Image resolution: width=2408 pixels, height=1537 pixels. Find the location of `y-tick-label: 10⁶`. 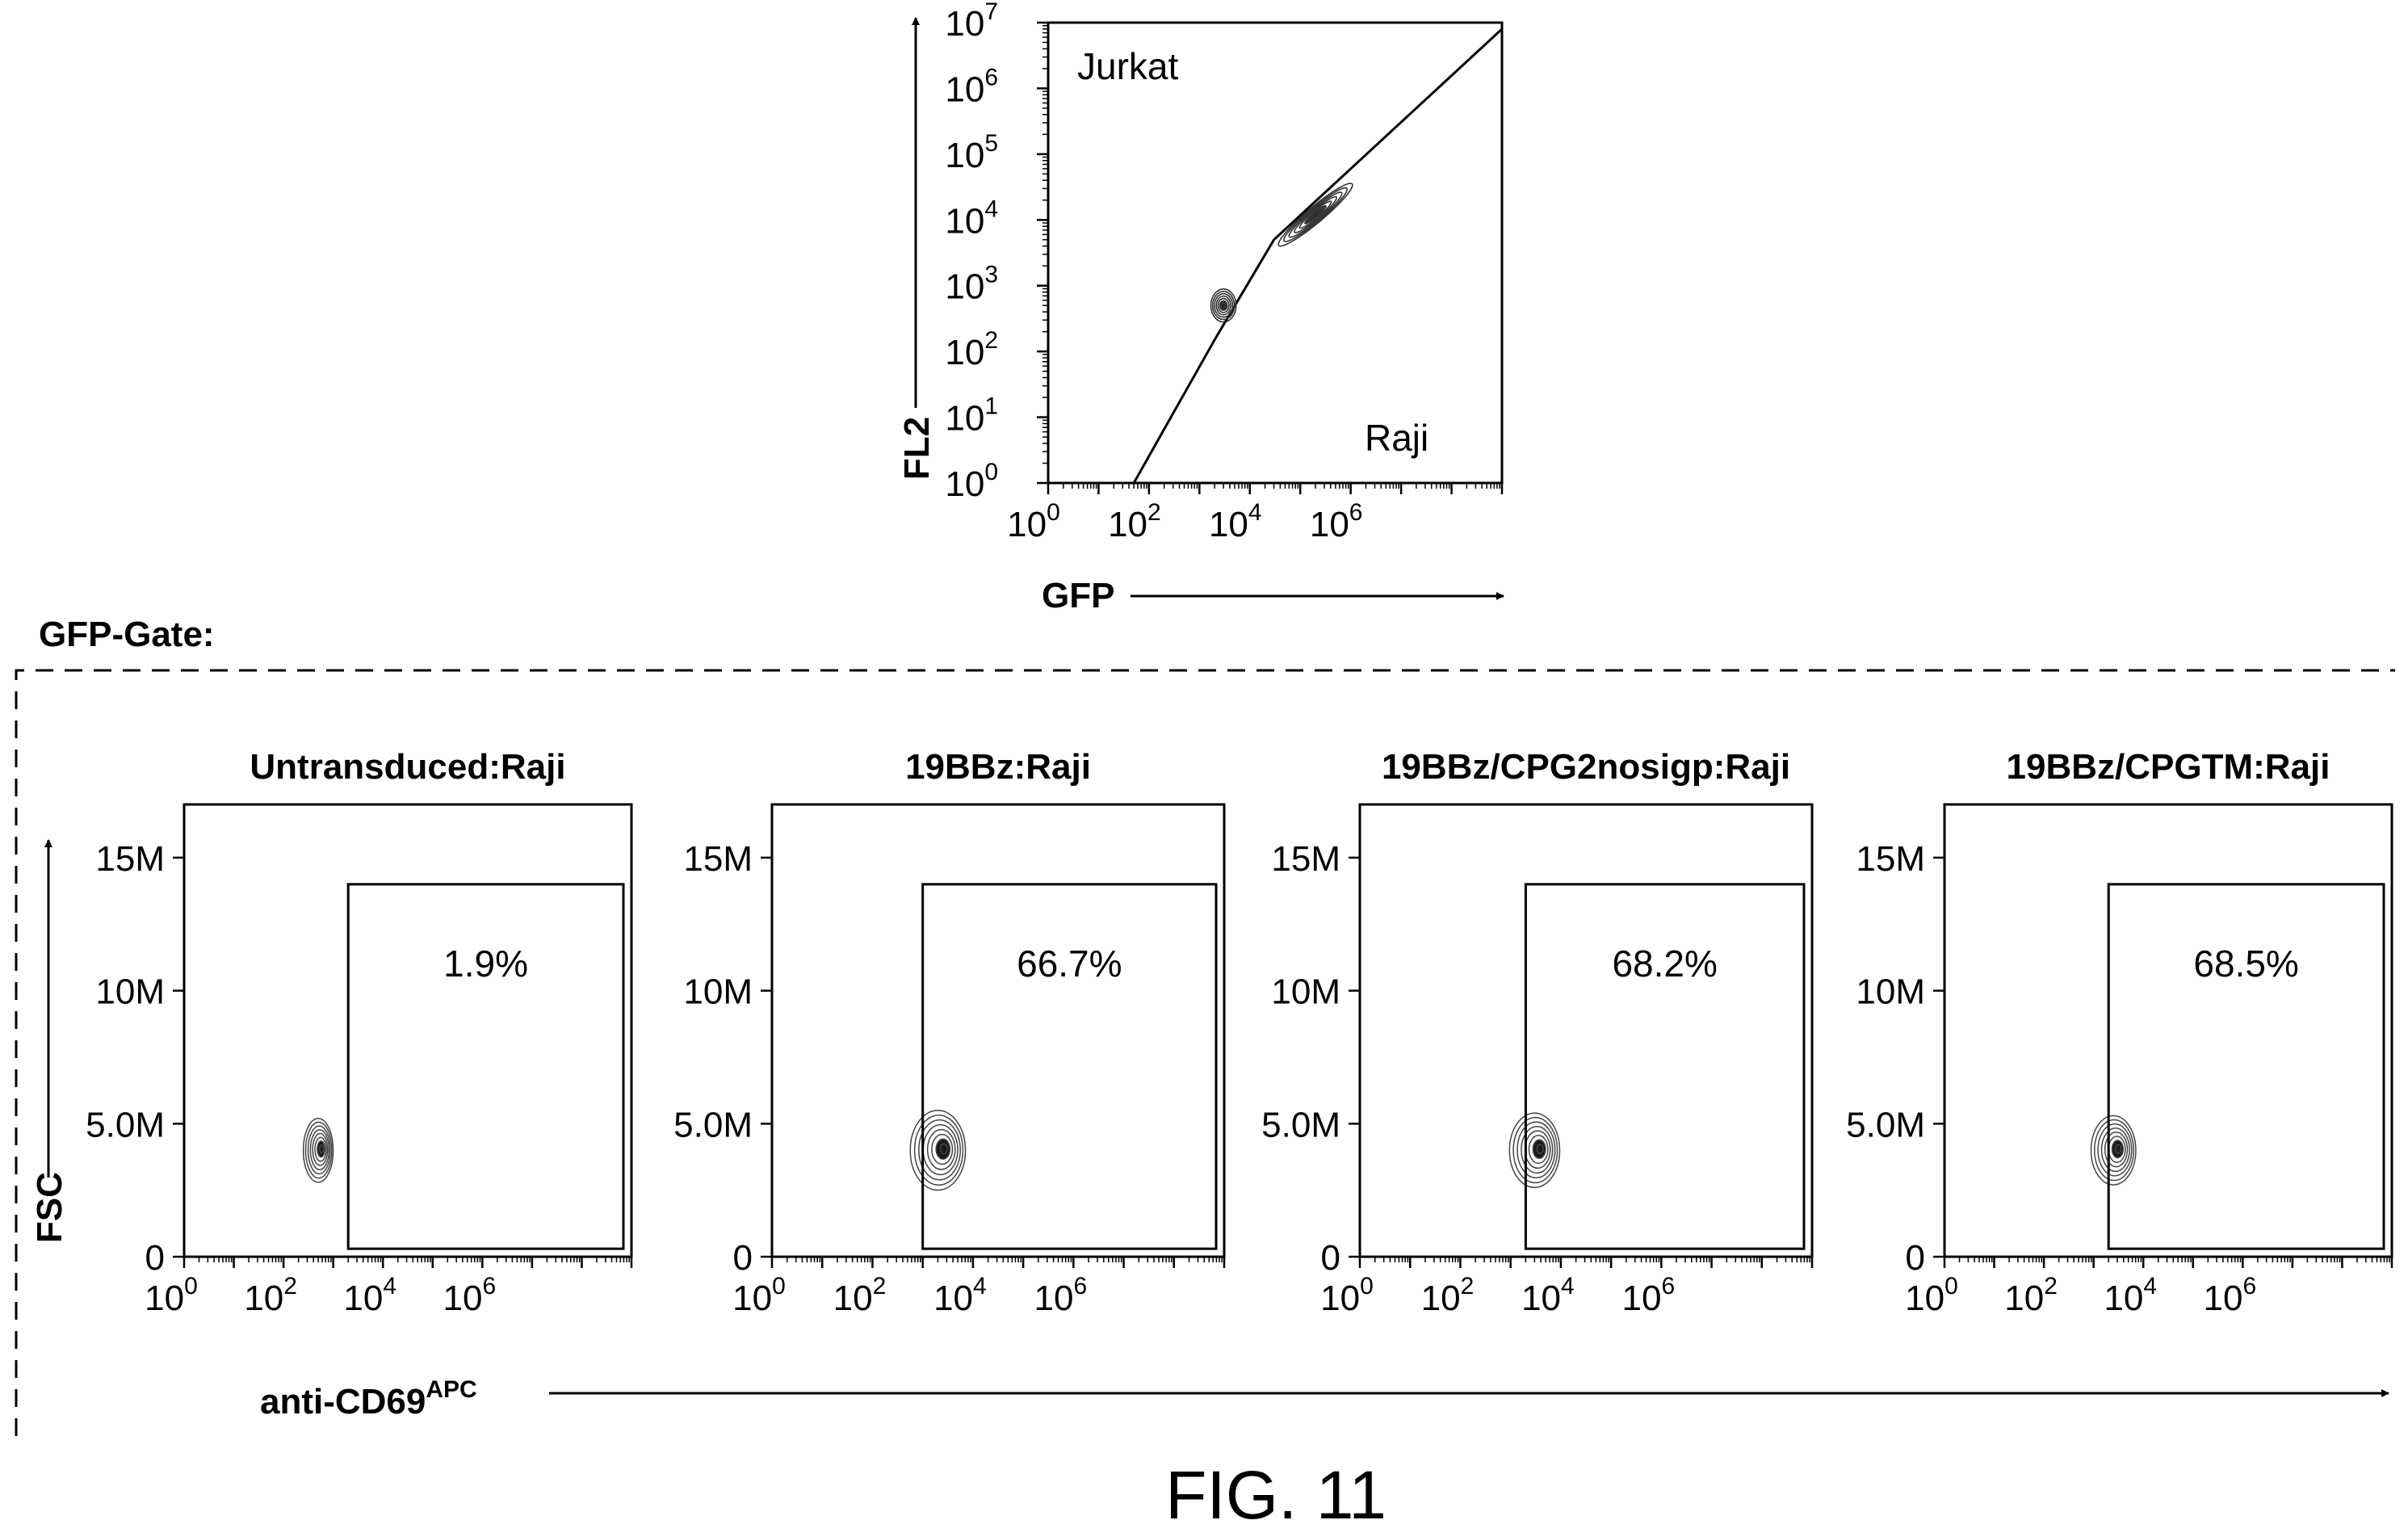

y-tick-label: 10⁶ is located at coordinates (971, 86).